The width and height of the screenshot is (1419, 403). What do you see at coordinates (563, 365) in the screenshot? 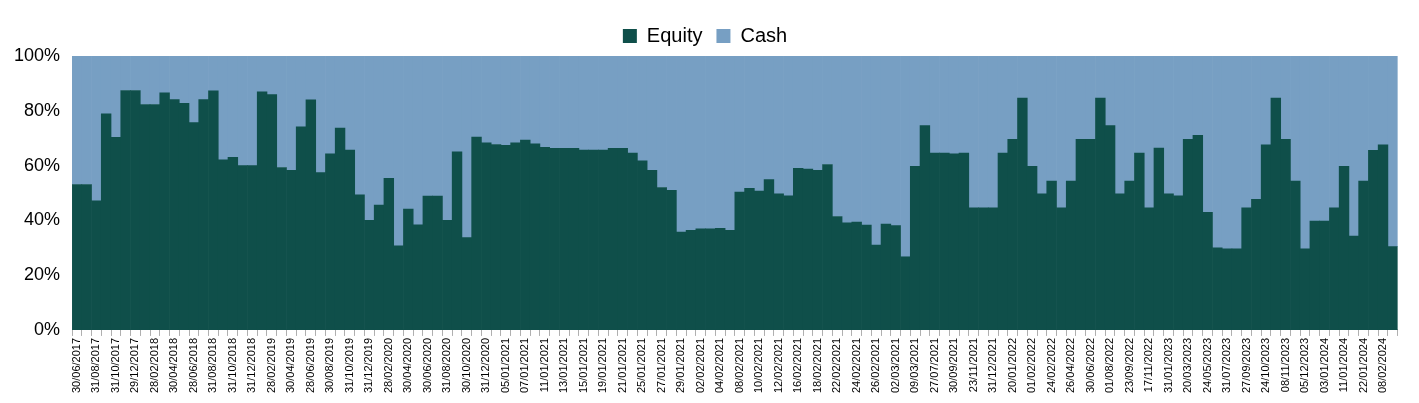
I see `x-tick-label: 13/01/2021` at bounding box center [563, 365].